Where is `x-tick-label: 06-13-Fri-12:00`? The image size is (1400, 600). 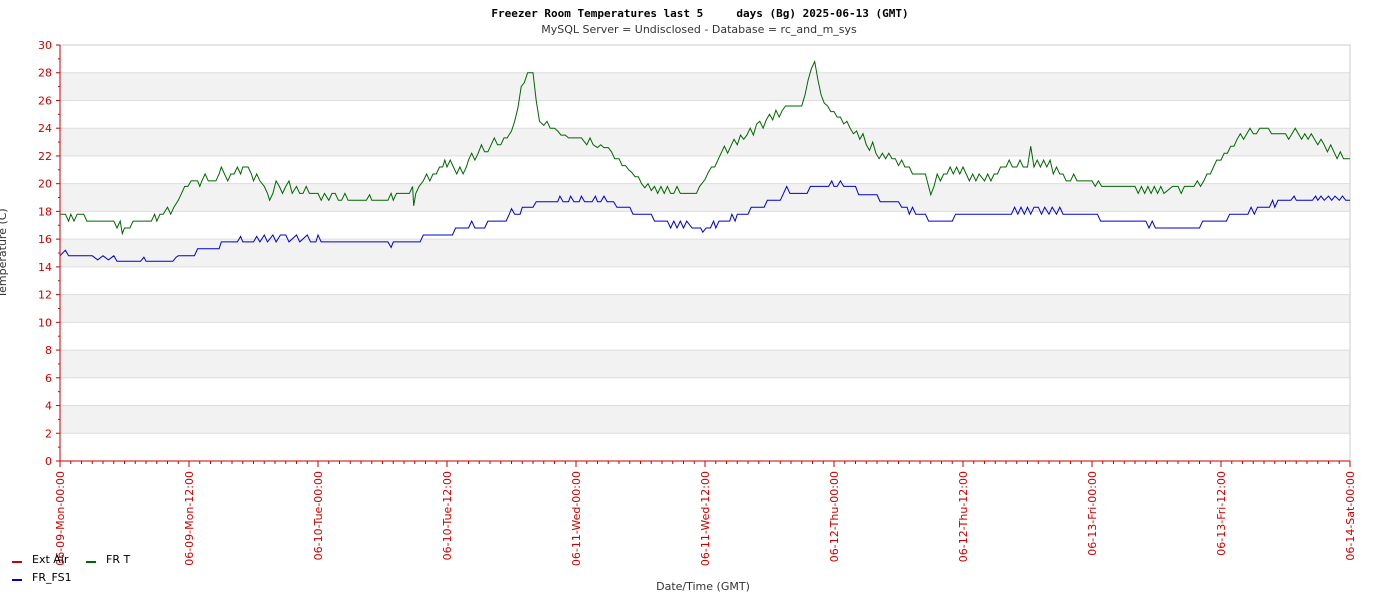
x-tick-label: 06-13-Fri-12:00 is located at coordinates (1221, 513).